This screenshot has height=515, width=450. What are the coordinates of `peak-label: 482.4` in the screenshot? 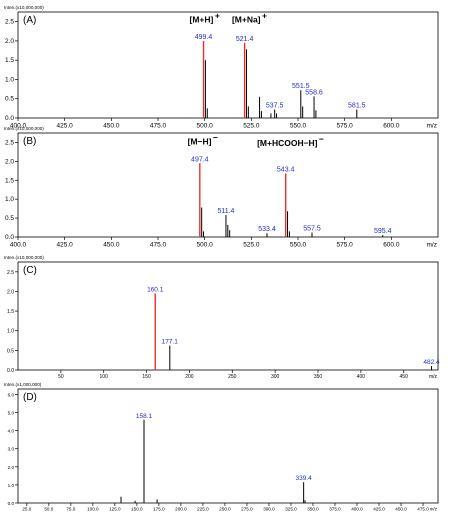 It's located at (431, 362).